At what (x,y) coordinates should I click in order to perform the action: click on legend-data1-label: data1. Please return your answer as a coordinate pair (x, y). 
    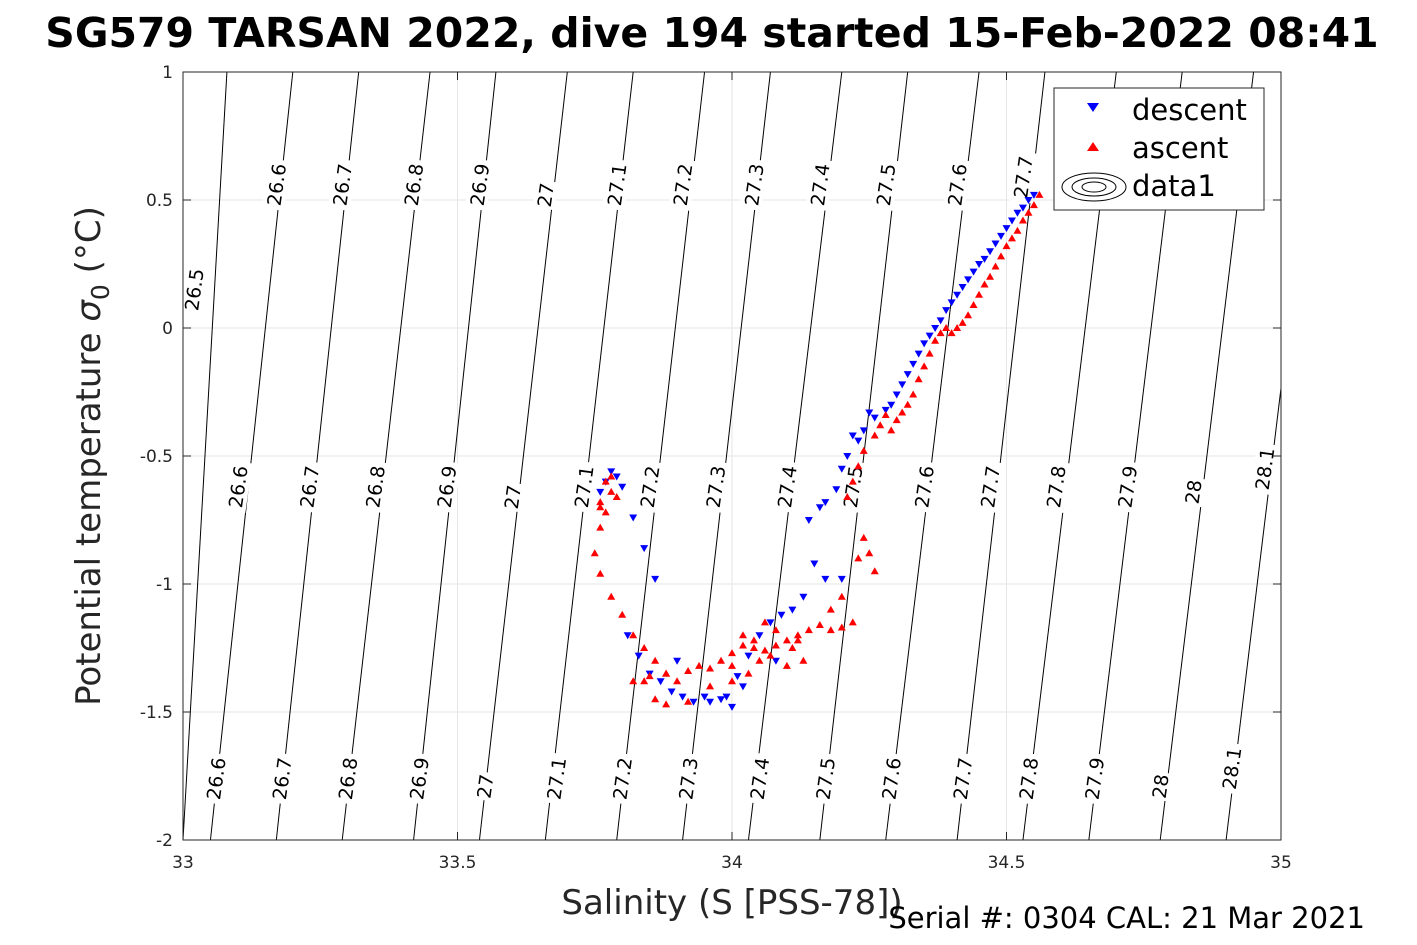
    Looking at the image, I should click on (1174, 186).